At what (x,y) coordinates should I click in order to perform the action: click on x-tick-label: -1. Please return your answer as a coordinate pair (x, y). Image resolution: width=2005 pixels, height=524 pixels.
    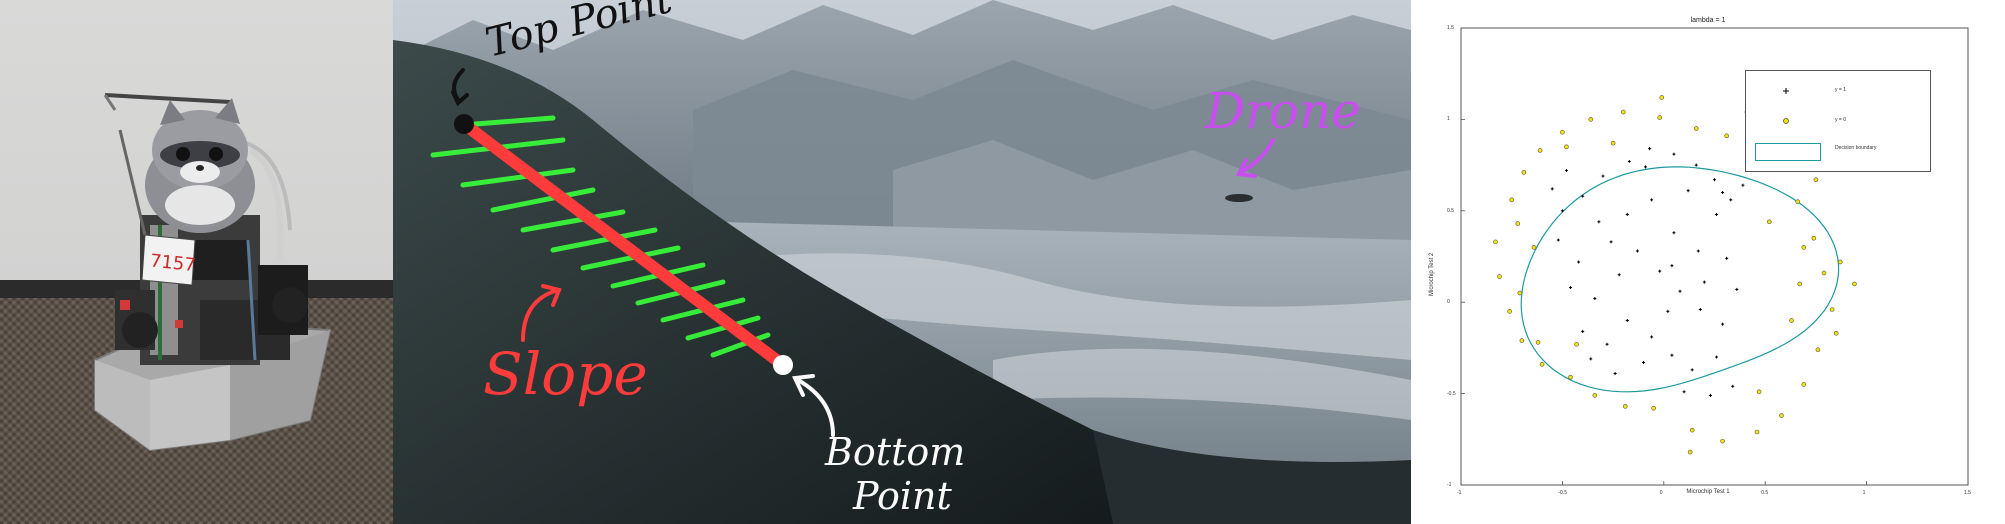
    Looking at the image, I should click on (1459, 493).